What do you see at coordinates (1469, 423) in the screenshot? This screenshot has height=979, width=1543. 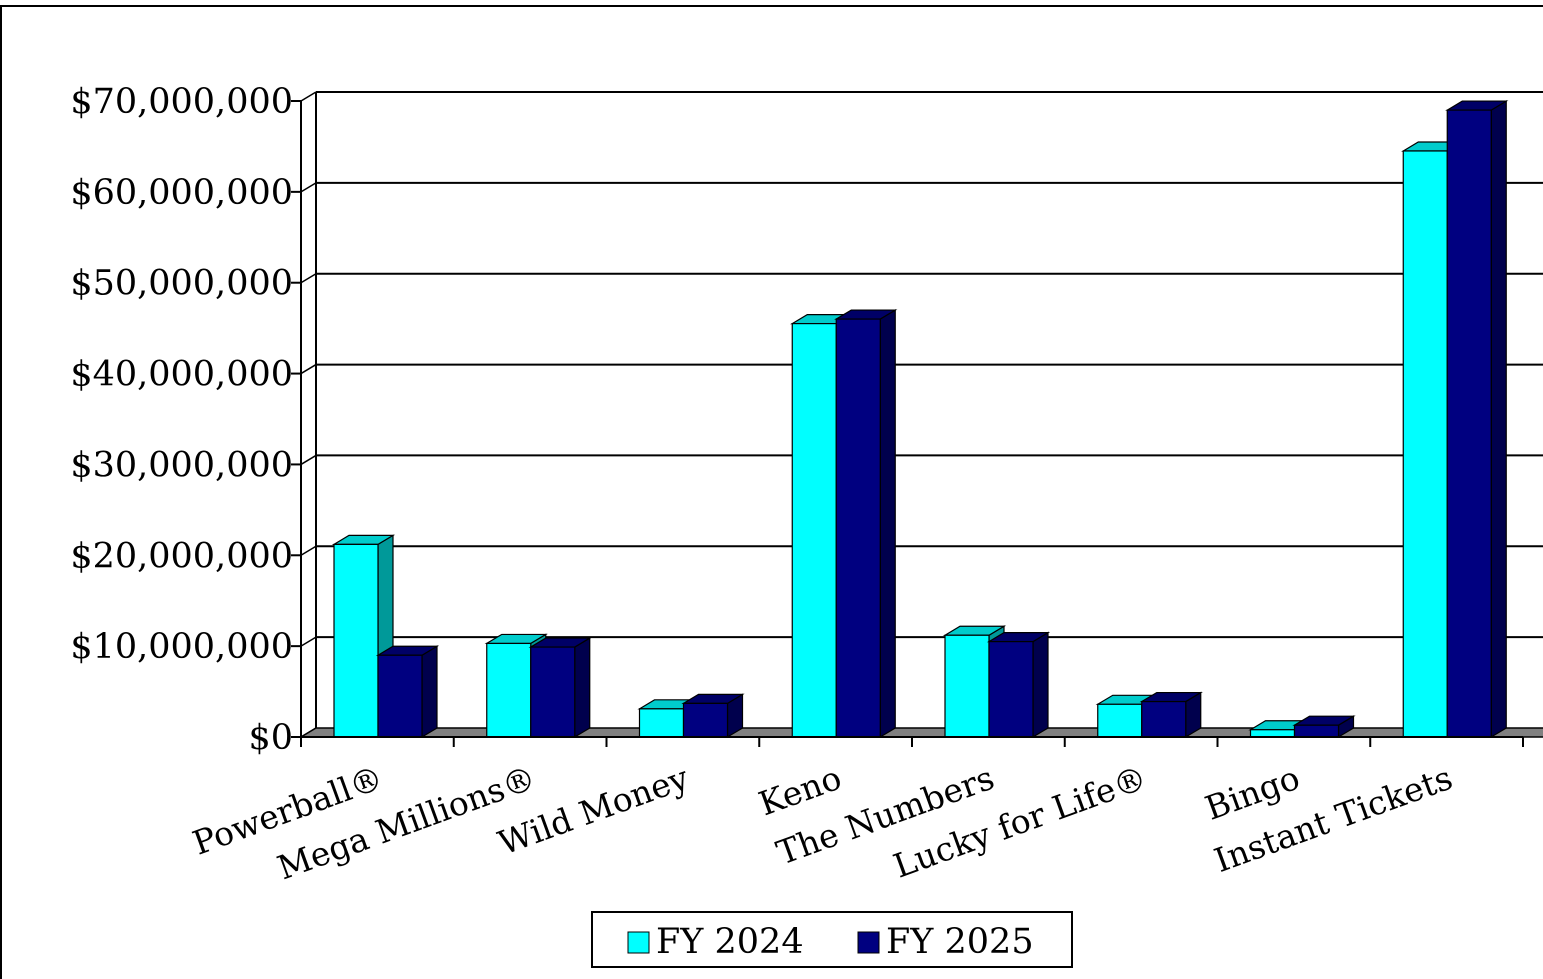 I see `bar-instant-tickets-fy-2025-front` at bounding box center [1469, 423].